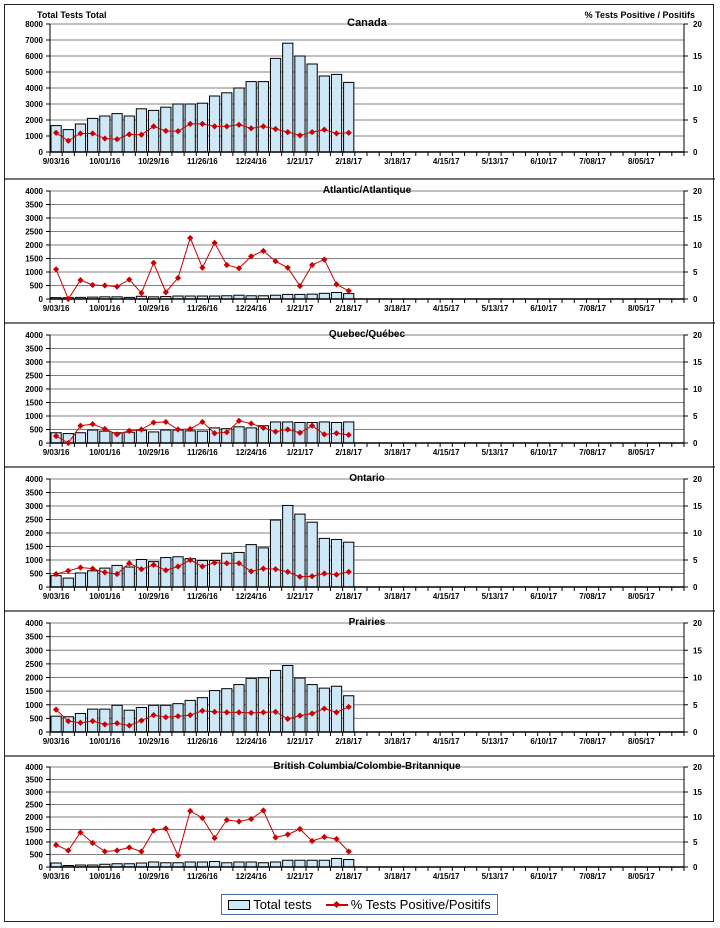 The height and width of the screenshot is (928, 720). What do you see at coordinates (640, 15) in the screenshot?
I see `right-axis-title: % Tests Positive / Positifs` at bounding box center [640, 15].